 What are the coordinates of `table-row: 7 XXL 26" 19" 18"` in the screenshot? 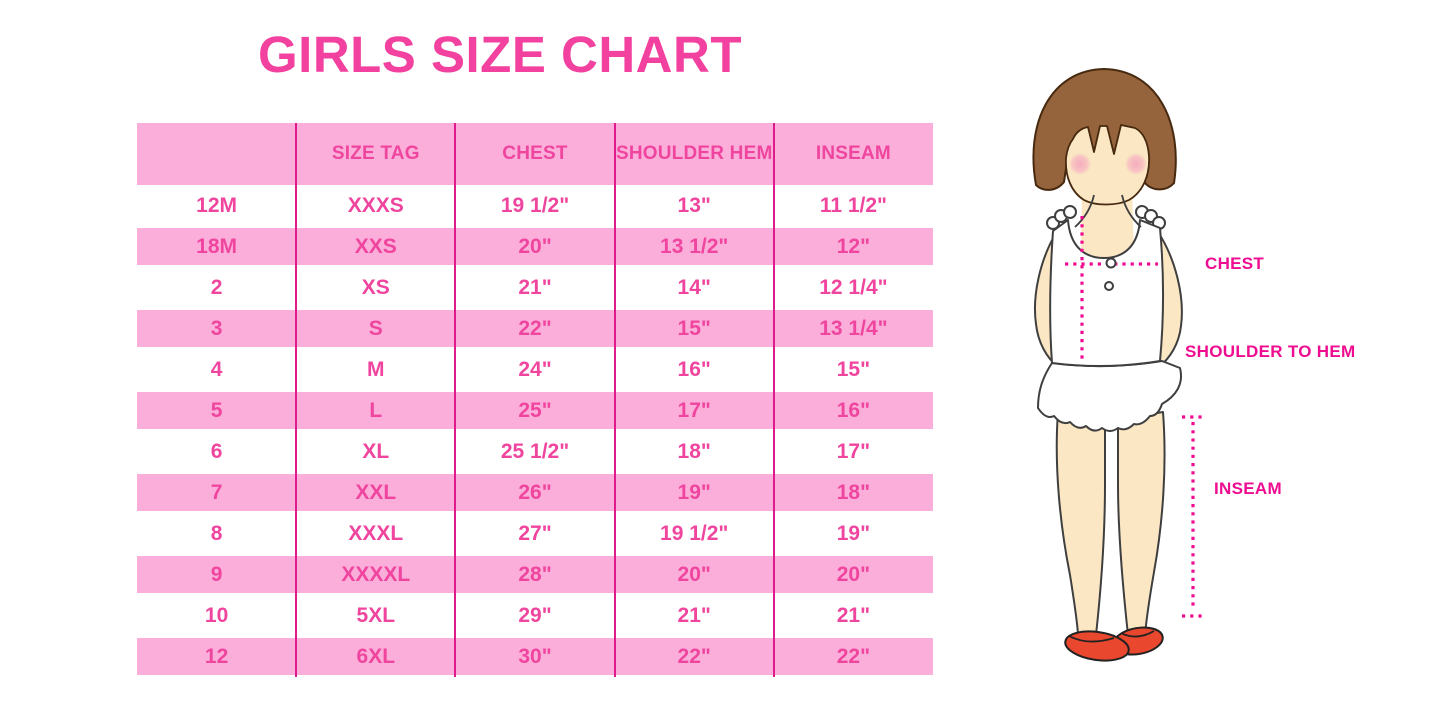 It's located at (535, 492).